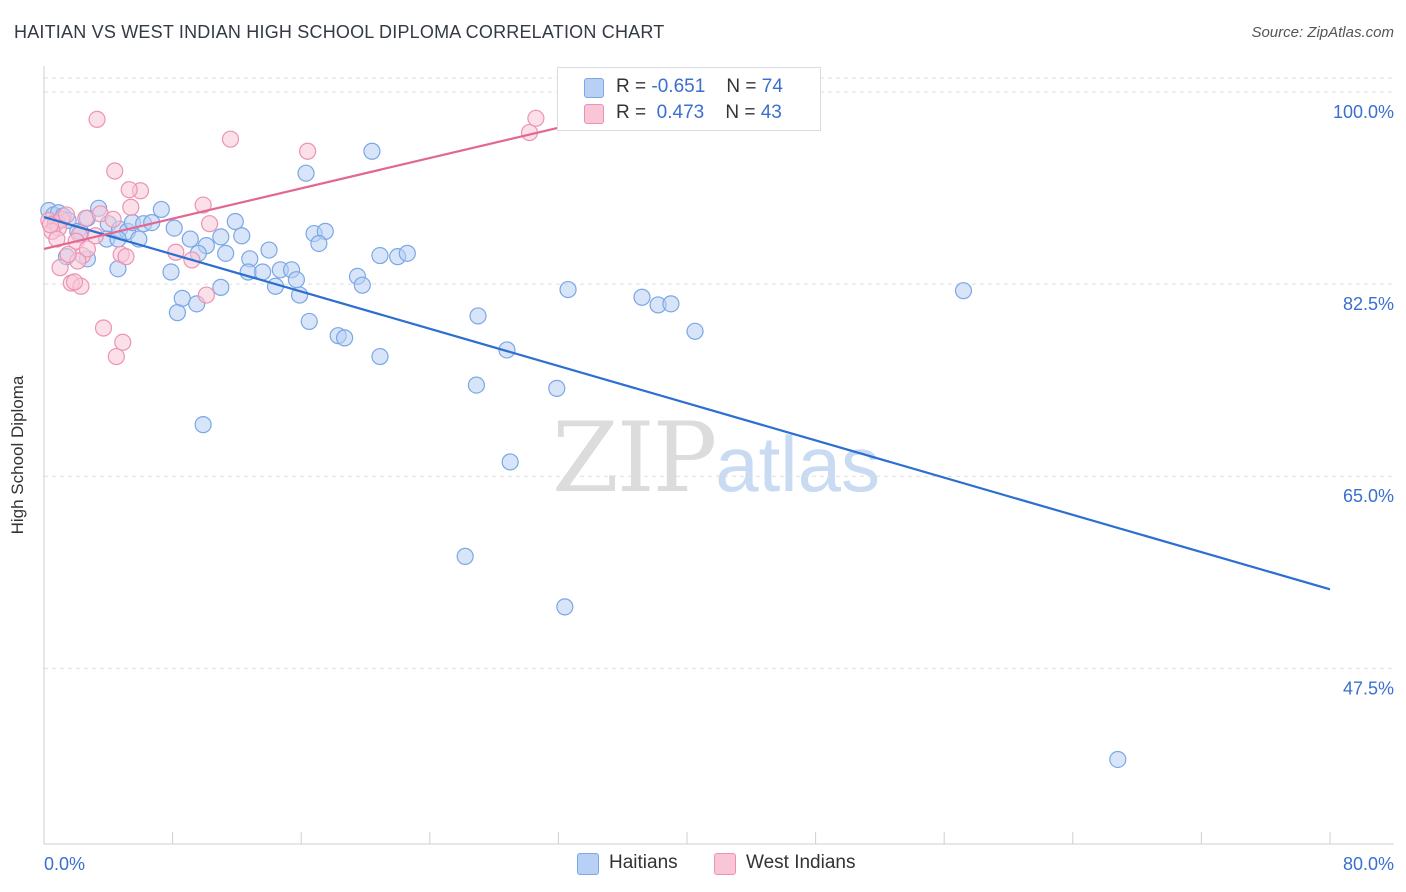  I want to click on y-tick-label: 82.5%, so click(1368, 304).